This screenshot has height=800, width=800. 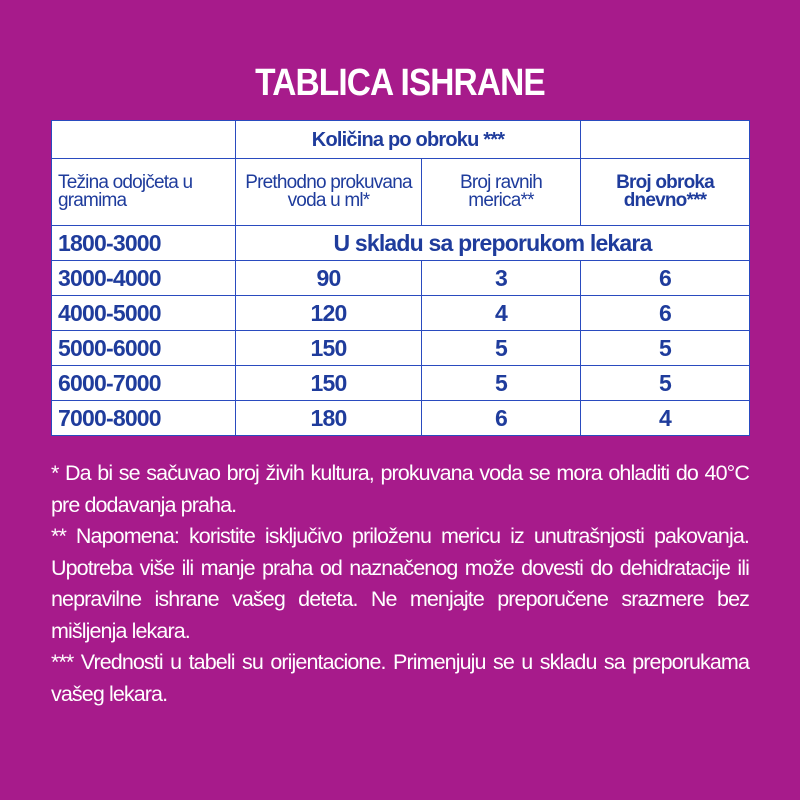 I want to click on scoops-cell: 4, so click(x=501, y=313).